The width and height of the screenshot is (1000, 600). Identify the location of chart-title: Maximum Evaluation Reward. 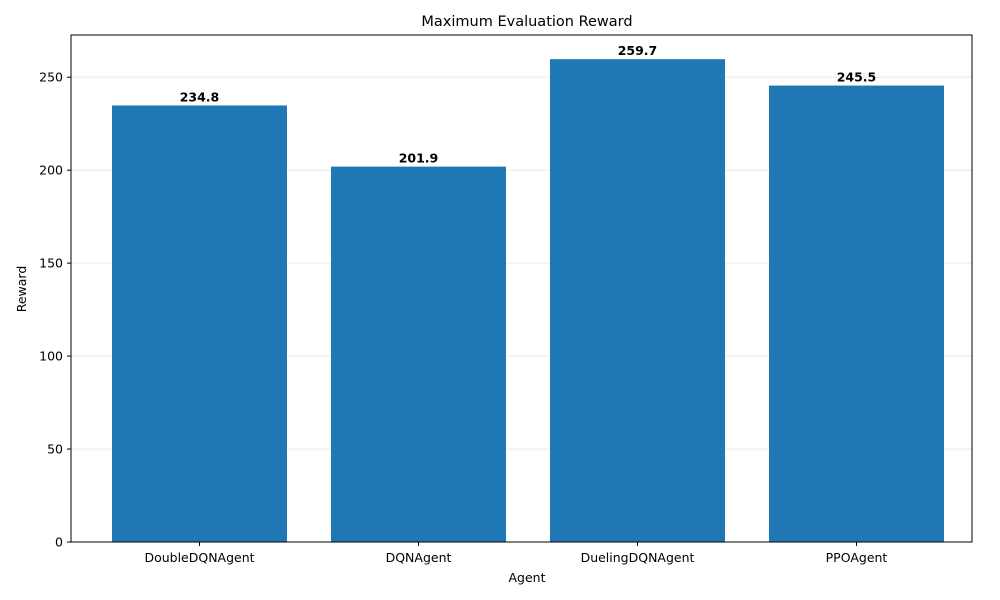
(526, 22).